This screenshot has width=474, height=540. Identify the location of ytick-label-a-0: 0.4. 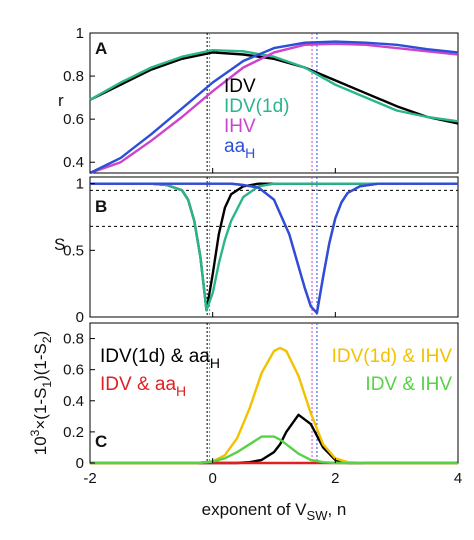
(73, 162).